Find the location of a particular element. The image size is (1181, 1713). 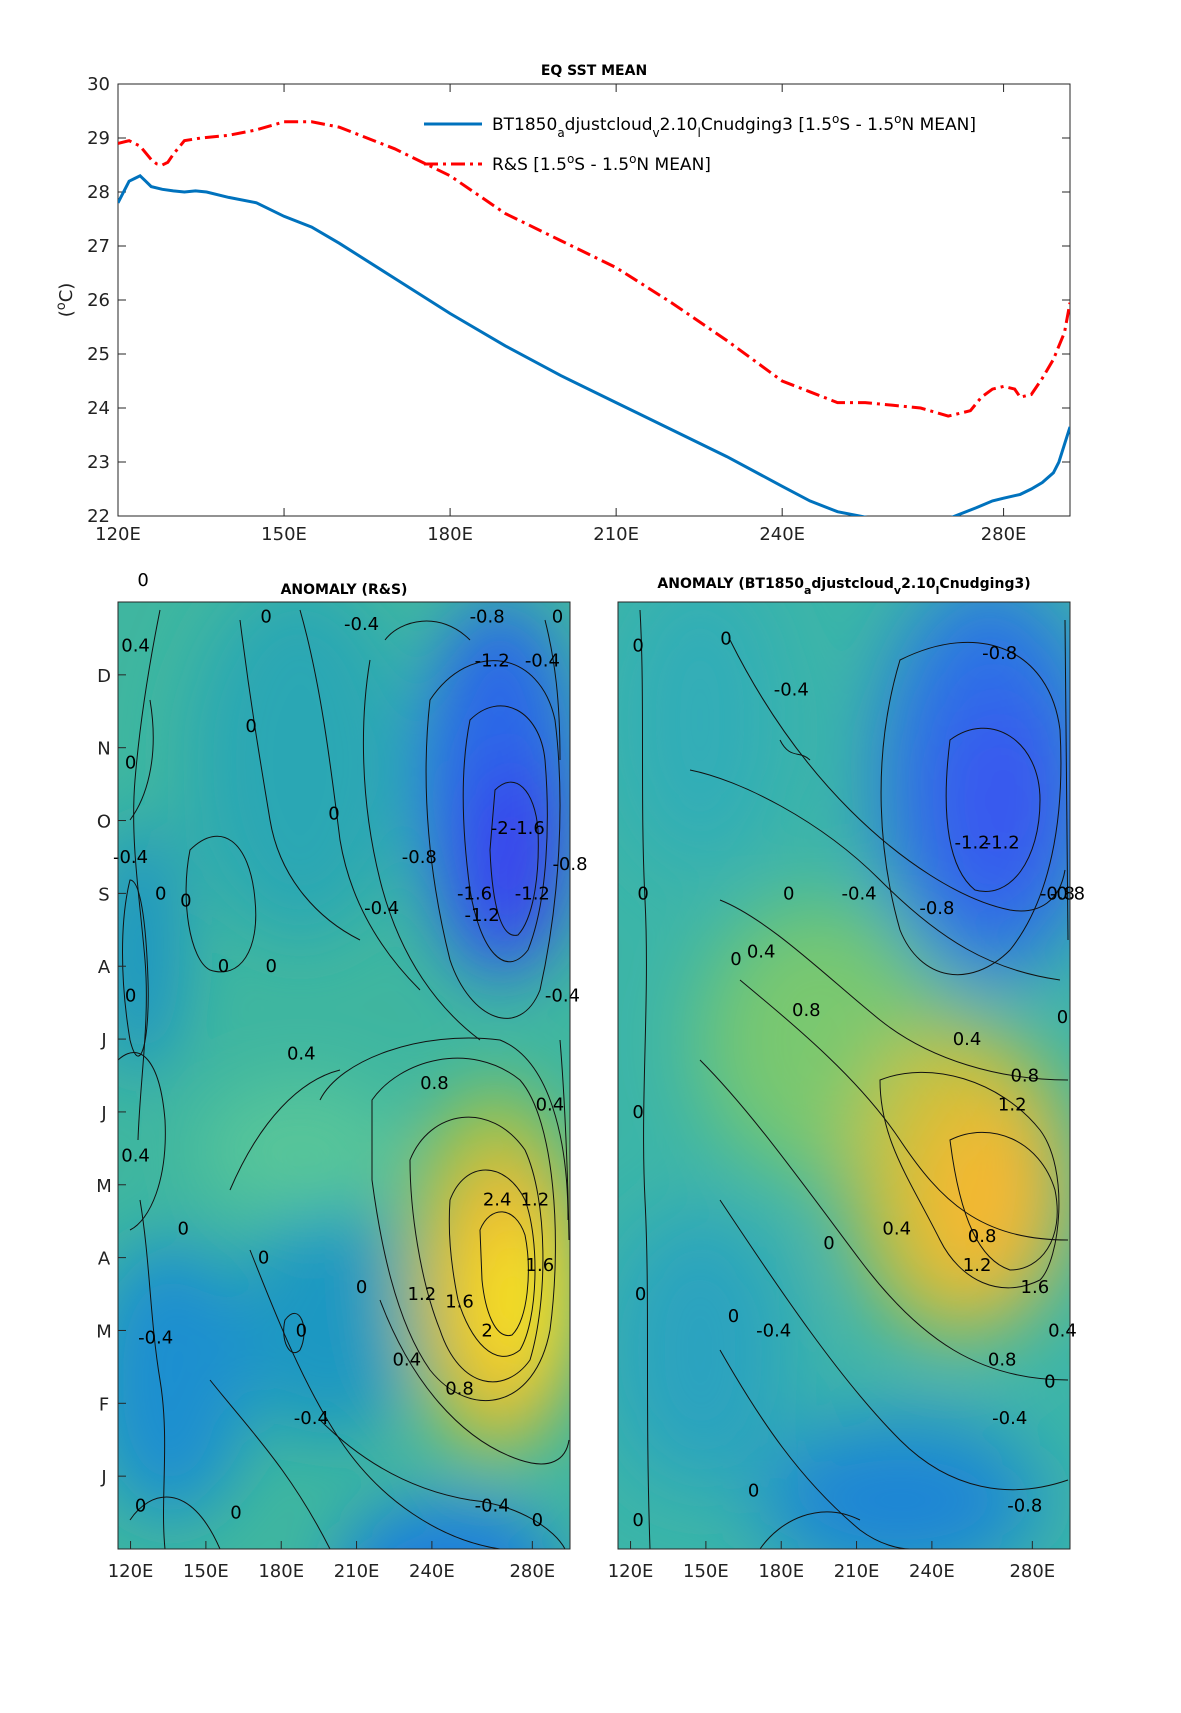

y-tick-label: F is located at coordinates (104, 1404).